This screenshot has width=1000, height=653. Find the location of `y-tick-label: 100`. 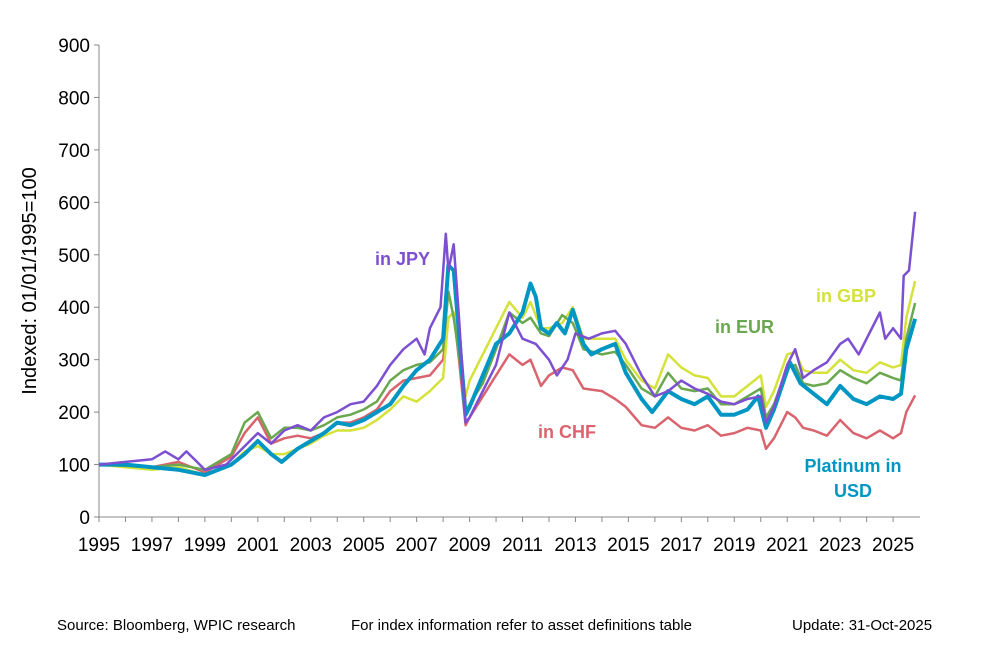

y-tick-label: 100 is located at coordinates (74, 466).